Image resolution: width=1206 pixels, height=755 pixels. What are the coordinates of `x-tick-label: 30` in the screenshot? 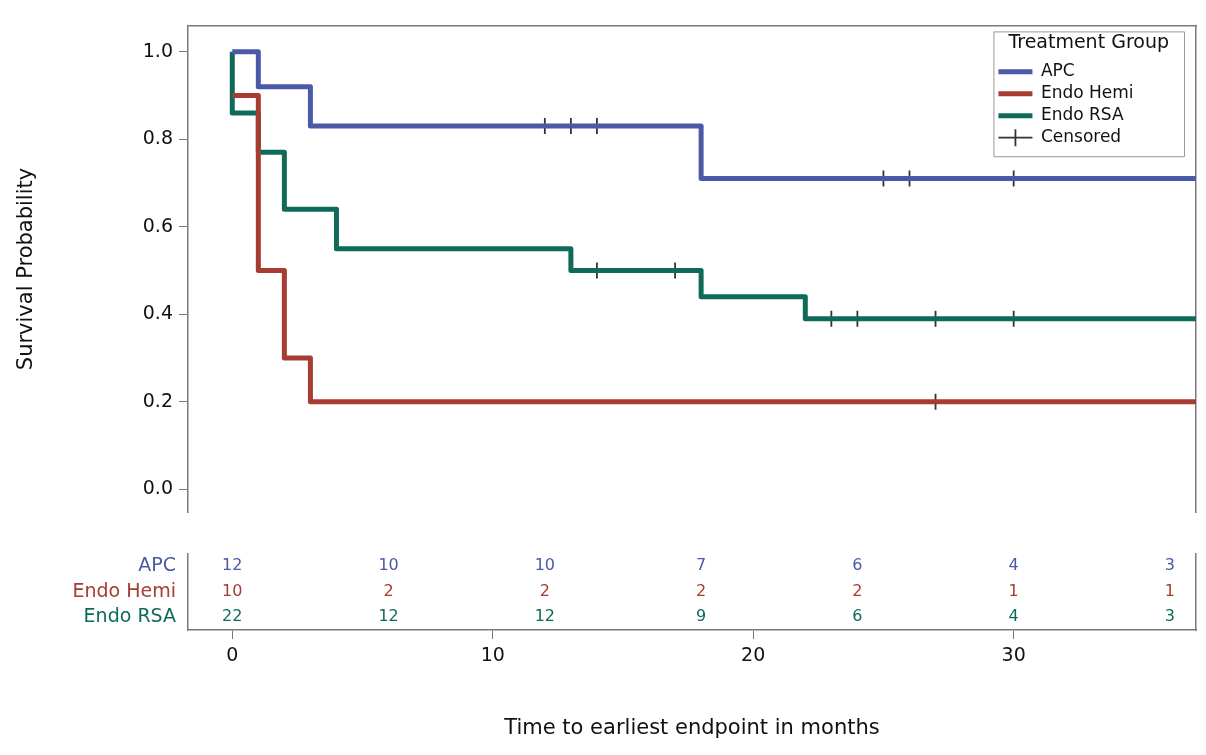 It's located at (1013, 654).